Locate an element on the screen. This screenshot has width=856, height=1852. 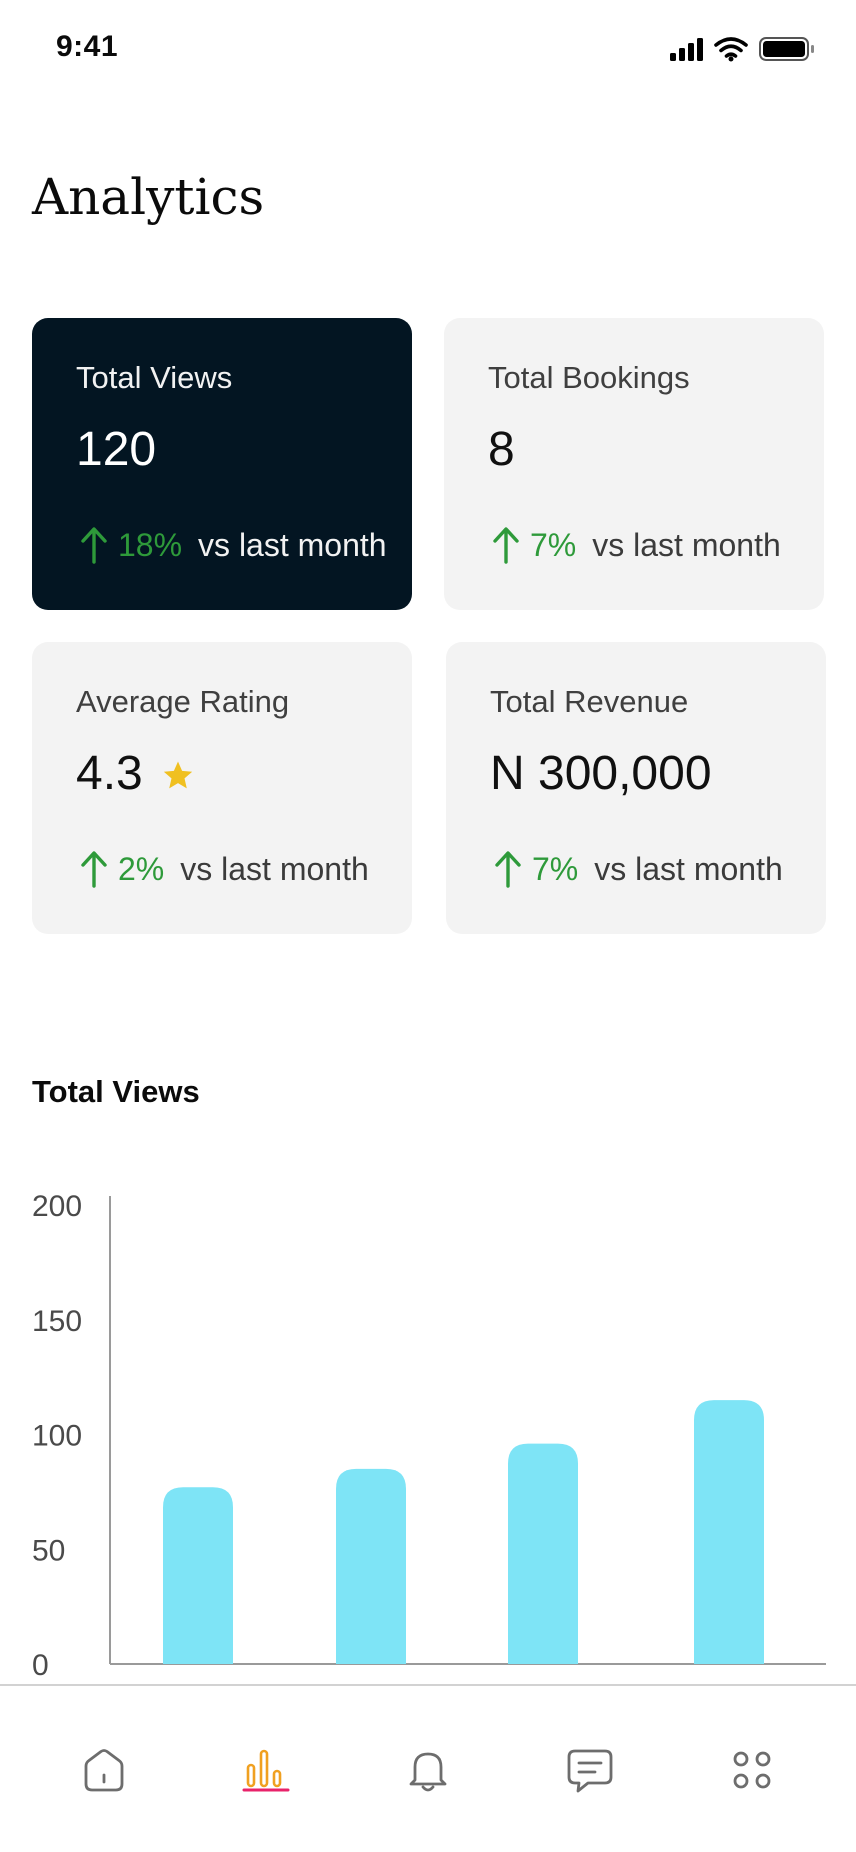
nav-analytics is located at coordinates (266, 1770).